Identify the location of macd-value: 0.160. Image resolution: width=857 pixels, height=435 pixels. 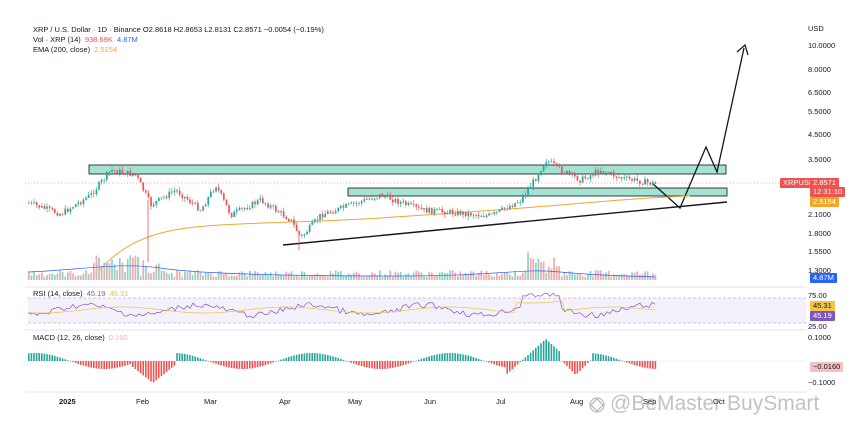
(118, 337).